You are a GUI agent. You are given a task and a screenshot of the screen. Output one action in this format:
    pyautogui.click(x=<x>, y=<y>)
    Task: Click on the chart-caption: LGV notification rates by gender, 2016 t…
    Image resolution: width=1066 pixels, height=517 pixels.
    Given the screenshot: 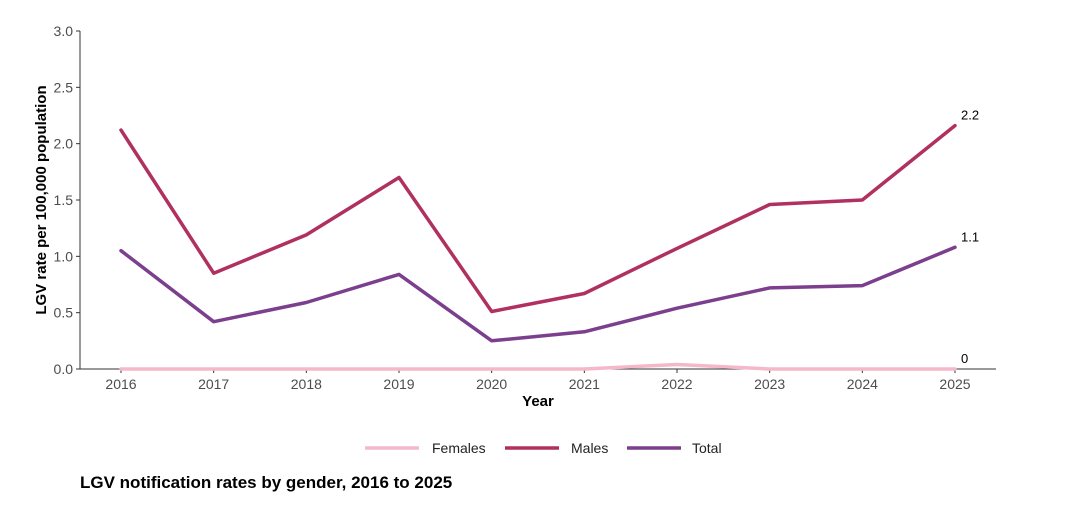 What is the action you would take?
    pyautogui.click(x=266, y=482)
    